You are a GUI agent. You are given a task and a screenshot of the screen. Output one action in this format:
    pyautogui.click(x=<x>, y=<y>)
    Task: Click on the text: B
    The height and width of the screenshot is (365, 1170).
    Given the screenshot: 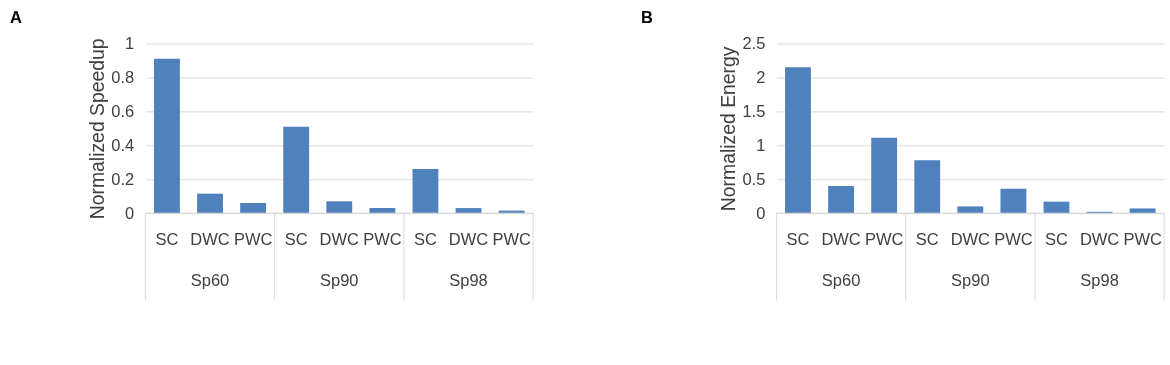 What is the action you would take?
    pyautogui.click(x=647, y=17)
    